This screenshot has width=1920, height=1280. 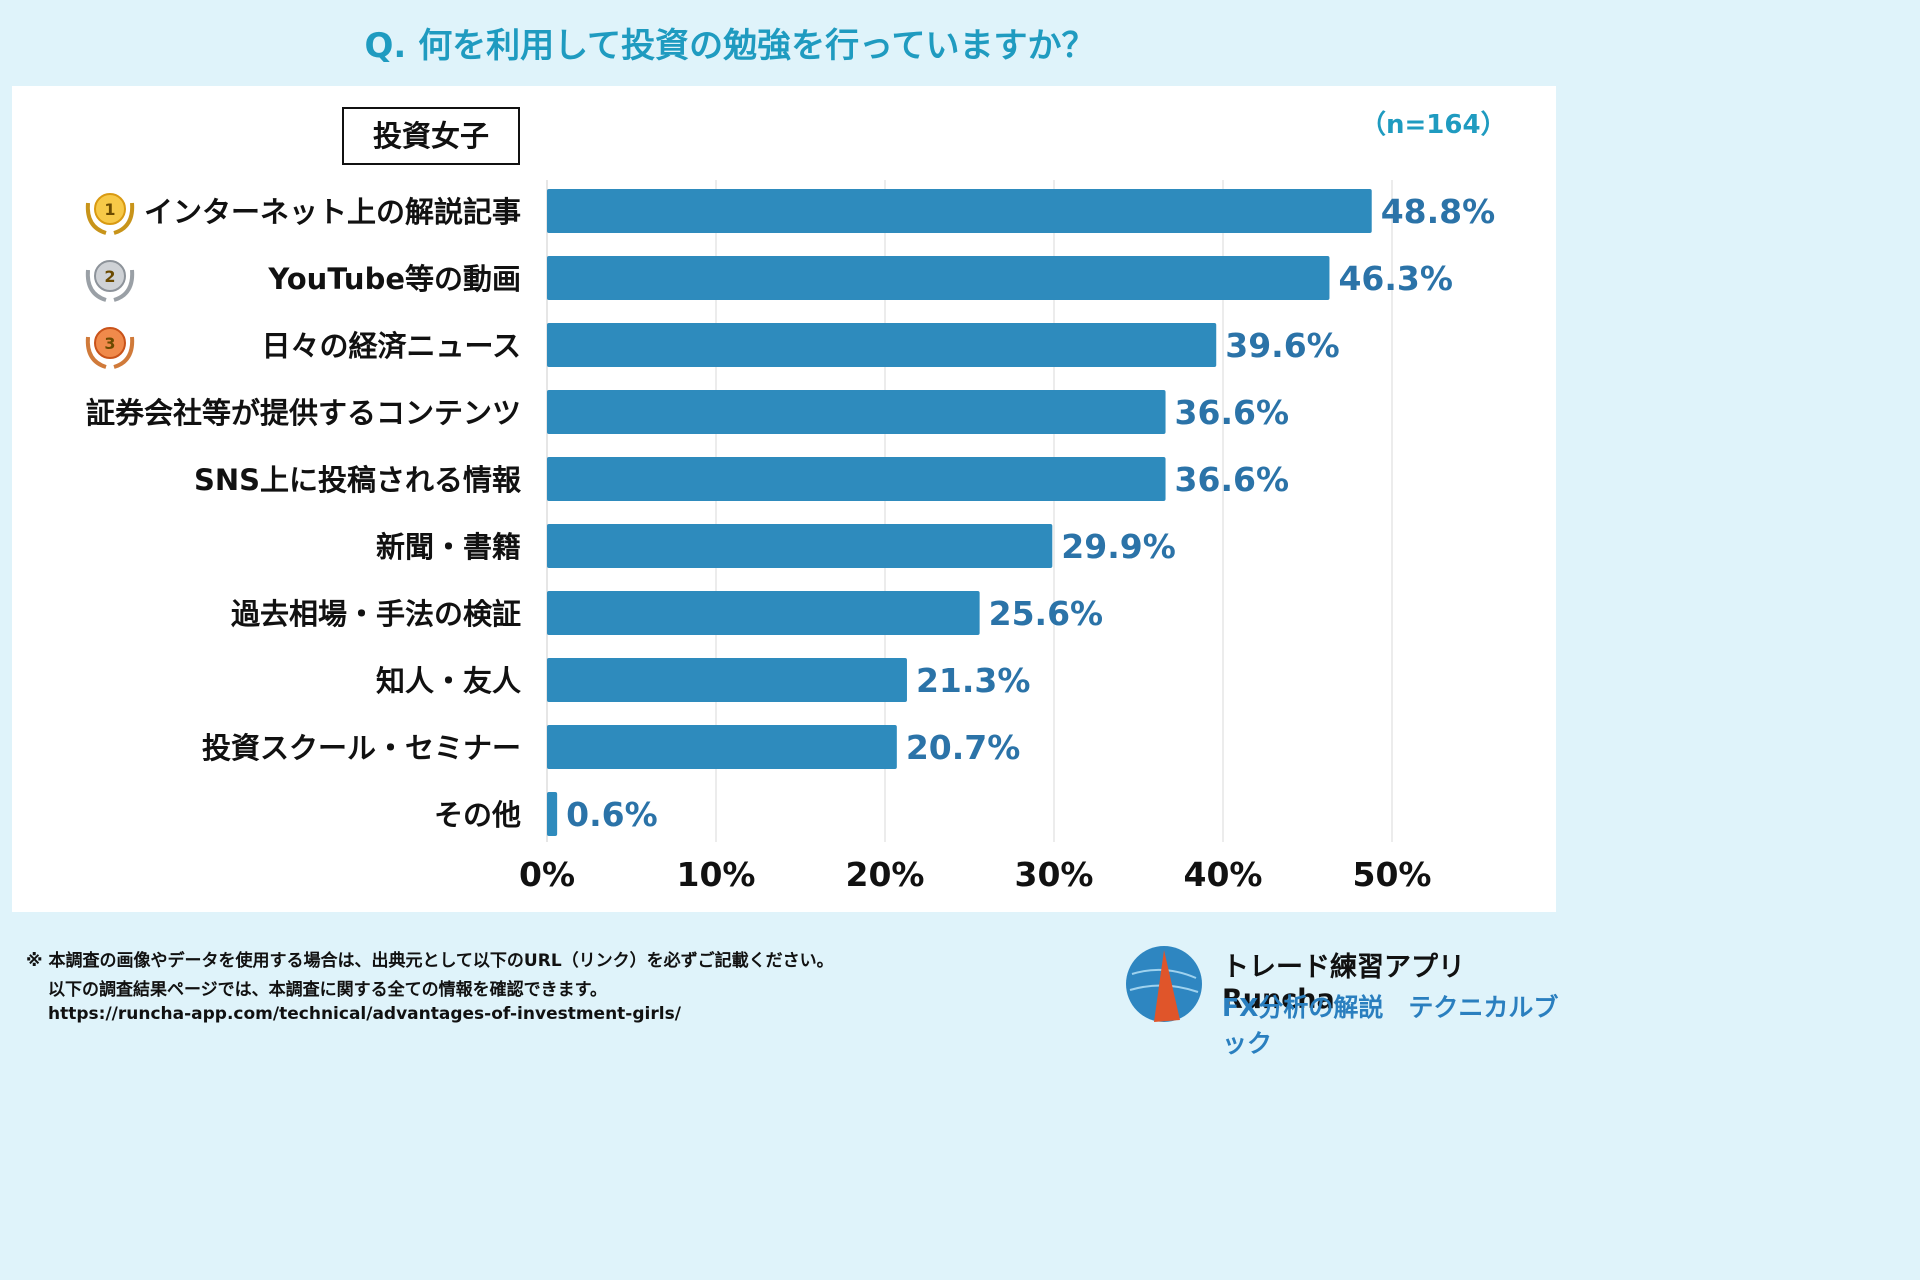 What do you see at coordinates (361, 748) in the screenshot?
I see `category-label: 投資スクール・セミナー` at bounding box center [361, 748].